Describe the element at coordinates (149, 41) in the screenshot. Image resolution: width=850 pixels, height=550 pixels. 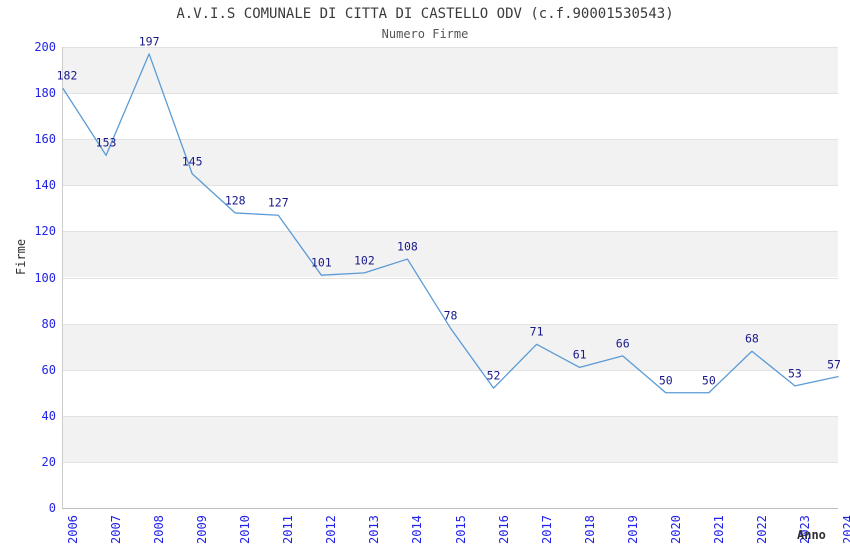
I see `data-point-label: 197` at that location.